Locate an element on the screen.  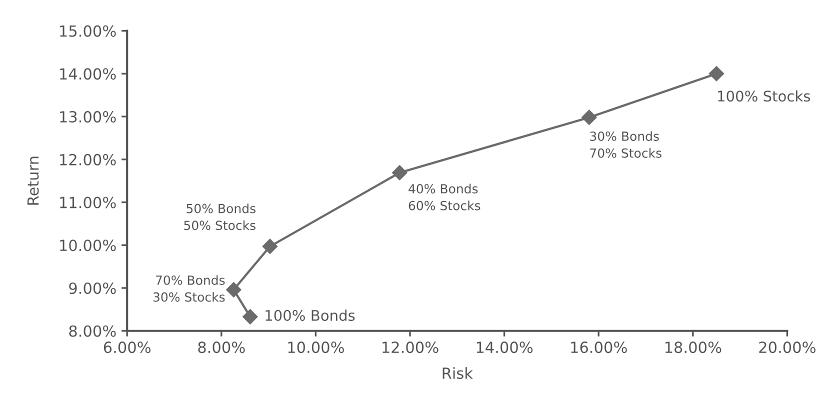
y-tick-label: 9.00% is located at coordinates (92, 288).